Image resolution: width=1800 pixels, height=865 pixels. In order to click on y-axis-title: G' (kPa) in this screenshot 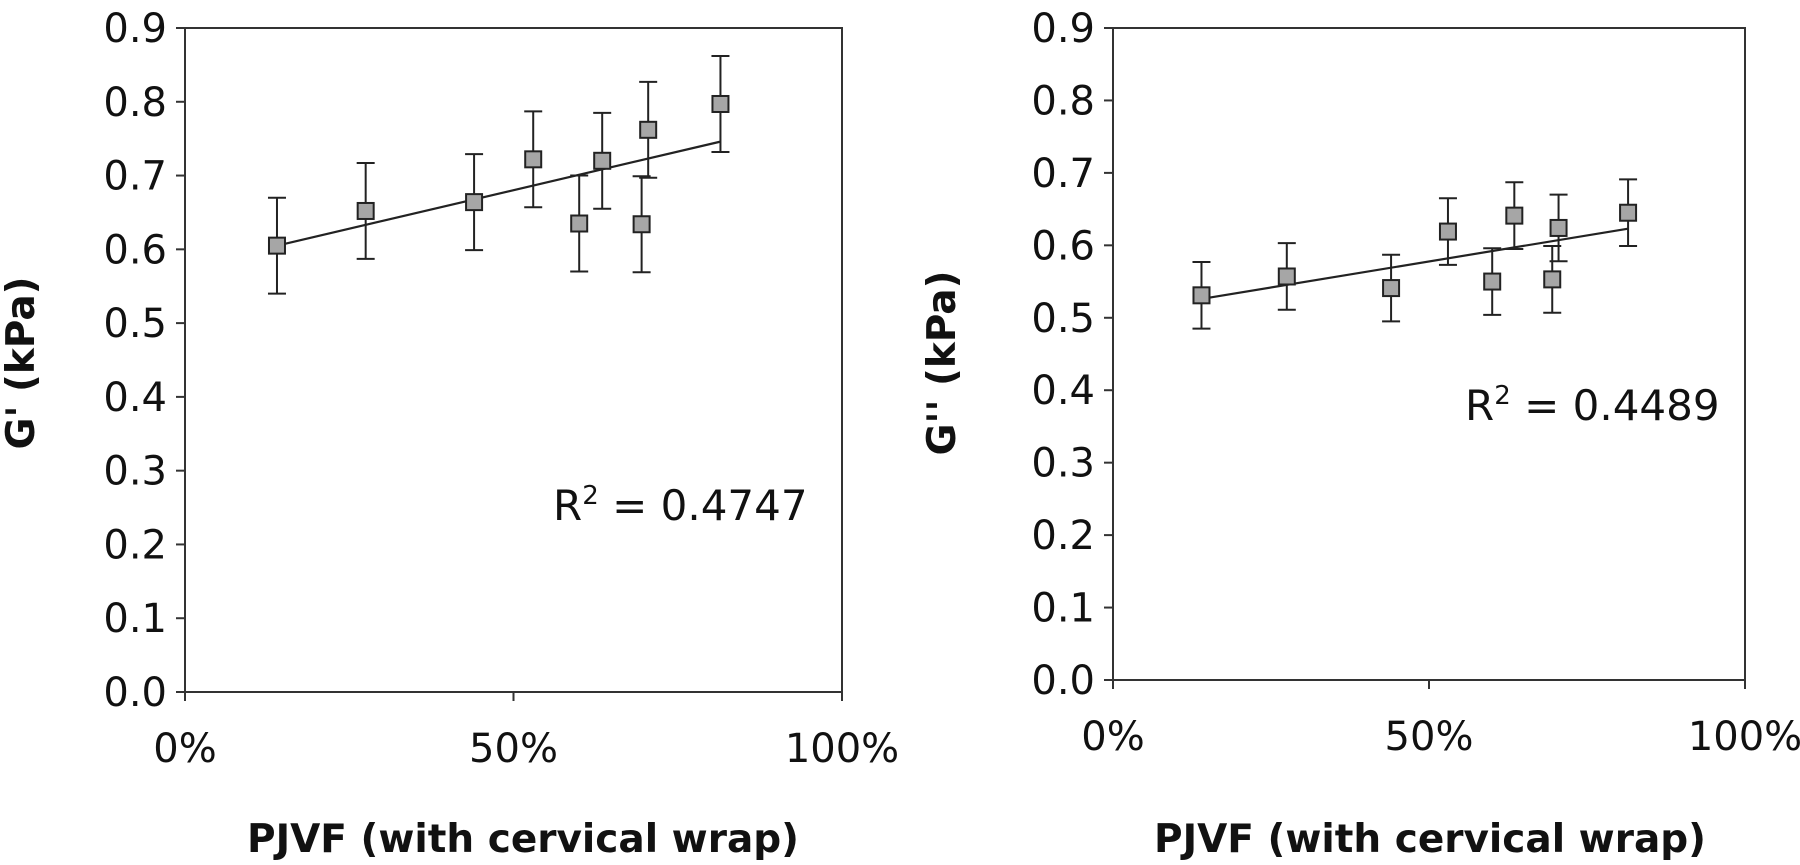, I will do `click(22, 363)`.